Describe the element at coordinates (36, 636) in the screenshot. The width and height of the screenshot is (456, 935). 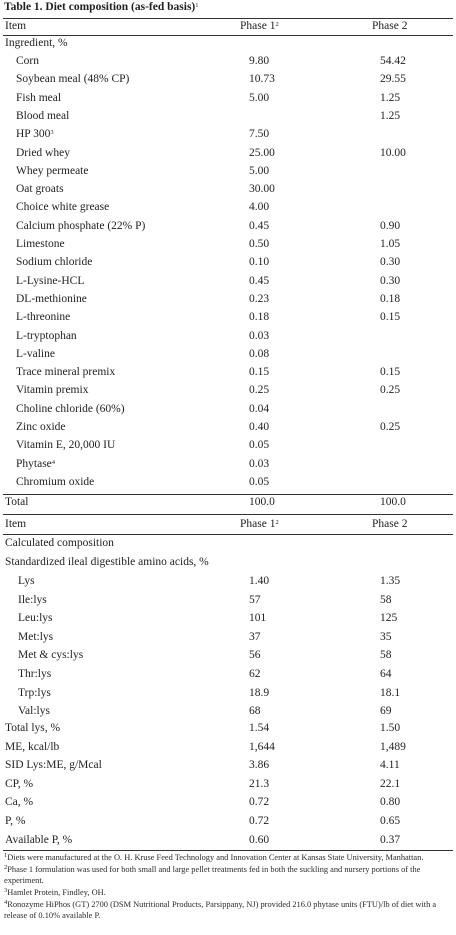
I see `row-label: Met:lys` at that location.